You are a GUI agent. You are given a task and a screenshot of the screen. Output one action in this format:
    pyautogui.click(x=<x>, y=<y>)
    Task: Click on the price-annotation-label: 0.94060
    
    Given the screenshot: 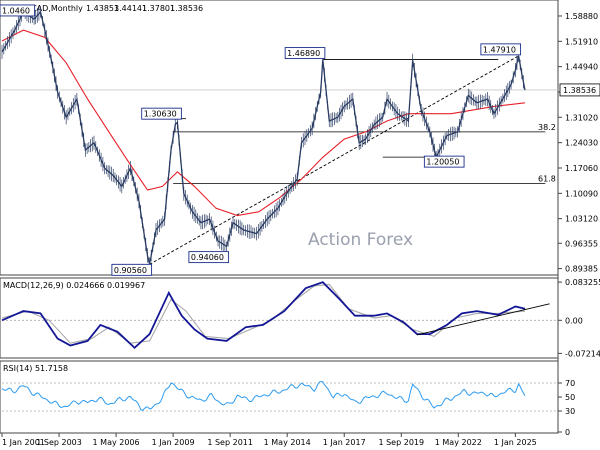 What is the action you would take?
    pyautogui.click(x=207, y=257)
    